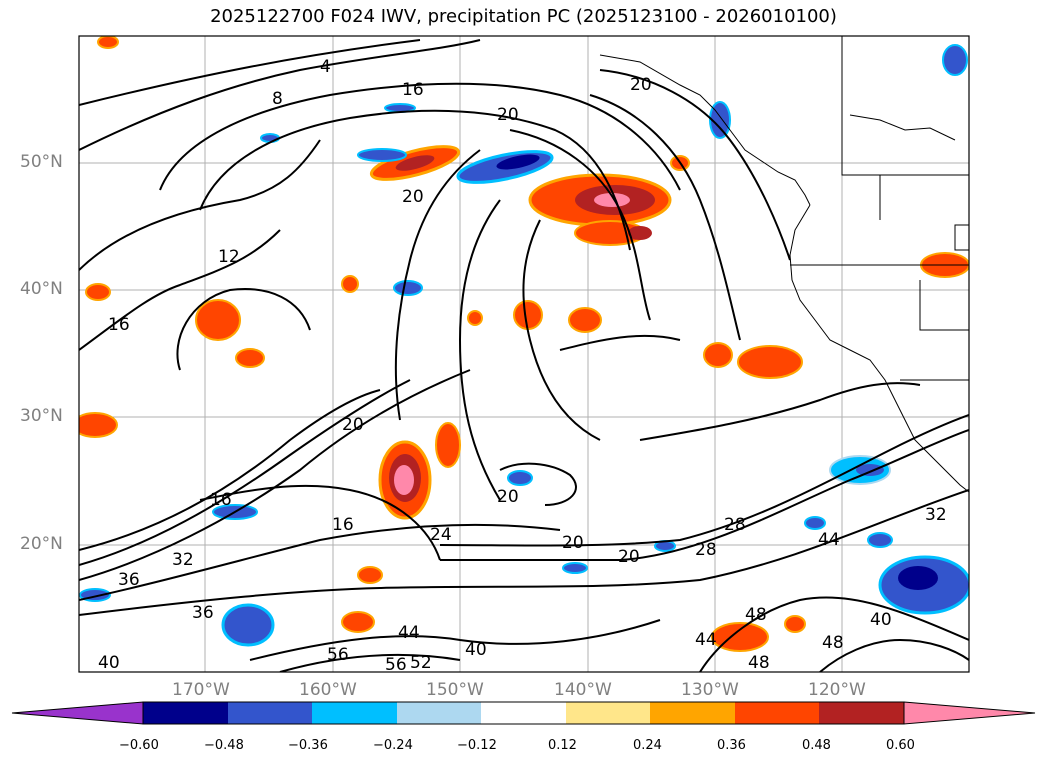 Image resolution: width=1047 pixels, height=769 pixels. Describe the element at coordinates (41, 162) in the screenshot. I see `lat-label-50n: 50°N` at that location.